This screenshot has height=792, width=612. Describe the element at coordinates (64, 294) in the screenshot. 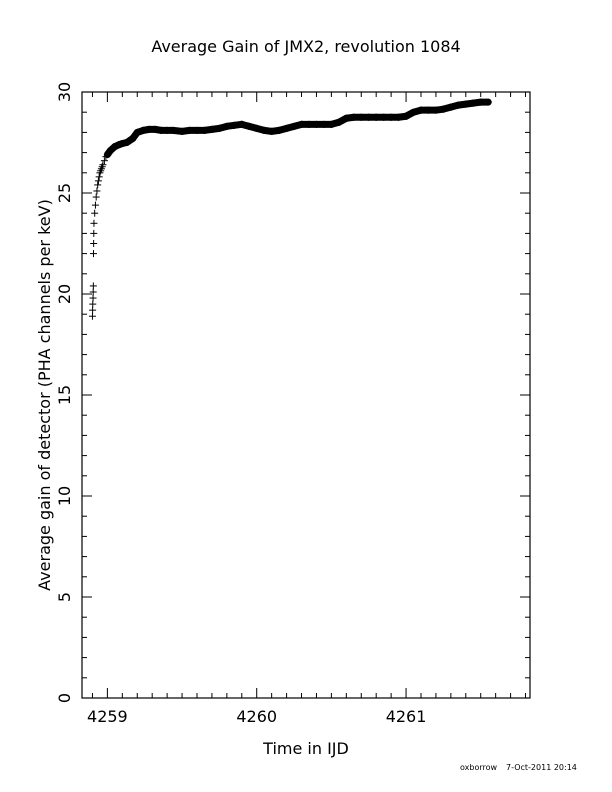

I see `y-tick-label: 20` at that location.